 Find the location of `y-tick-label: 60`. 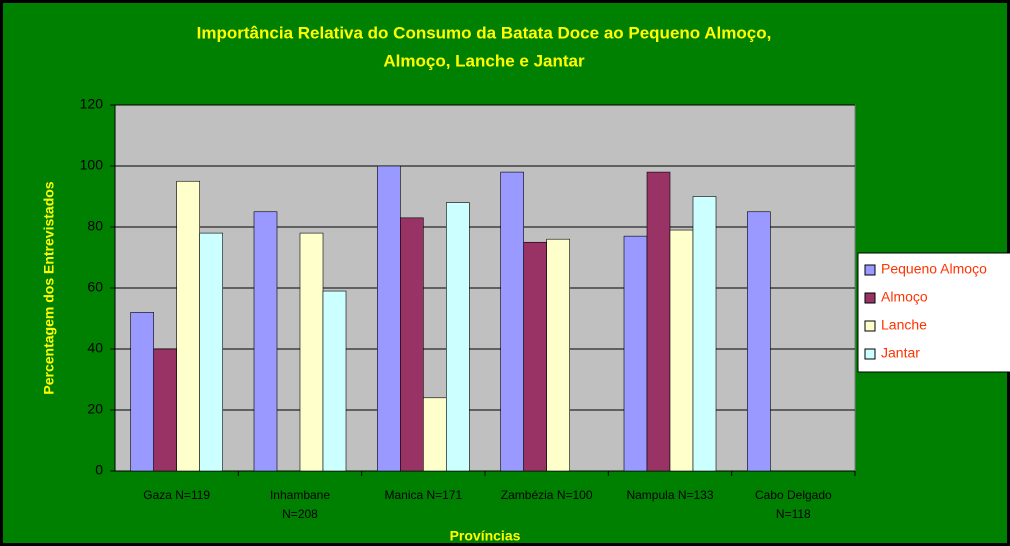

y-tick-label: 60 is located at coordinates (95, 287).